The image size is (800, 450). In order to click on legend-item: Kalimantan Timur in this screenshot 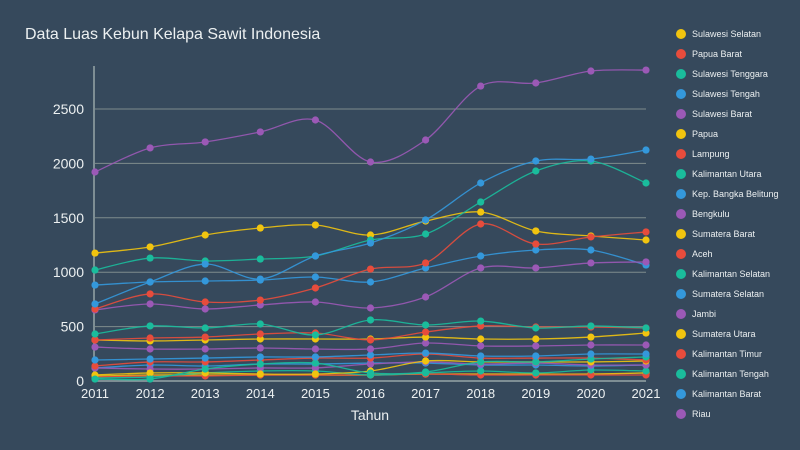, I will do `click(727, 354)`.